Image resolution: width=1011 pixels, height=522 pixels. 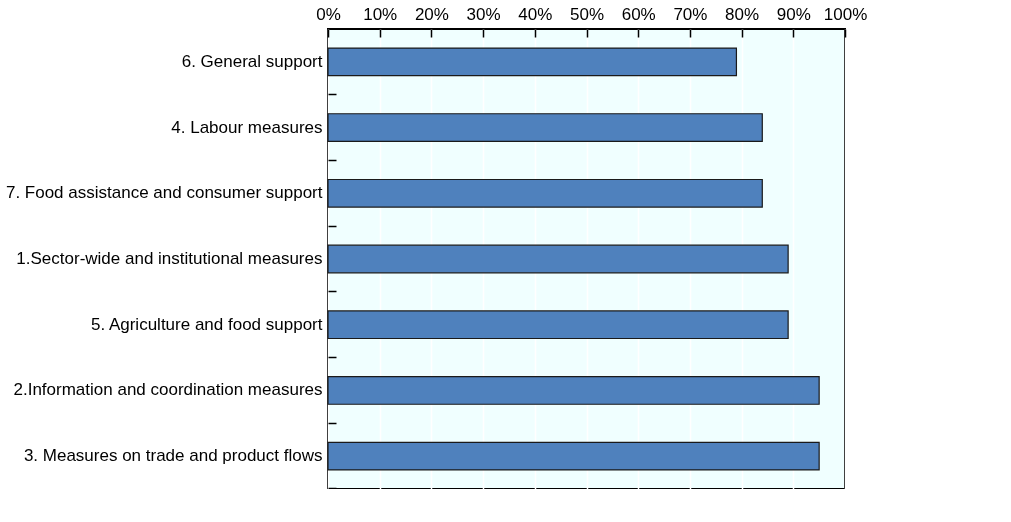 What do you see at coordinates (431, 14) in the screenshot?
I see `x-tick-label: 20%` at bounding box center [431, 14].